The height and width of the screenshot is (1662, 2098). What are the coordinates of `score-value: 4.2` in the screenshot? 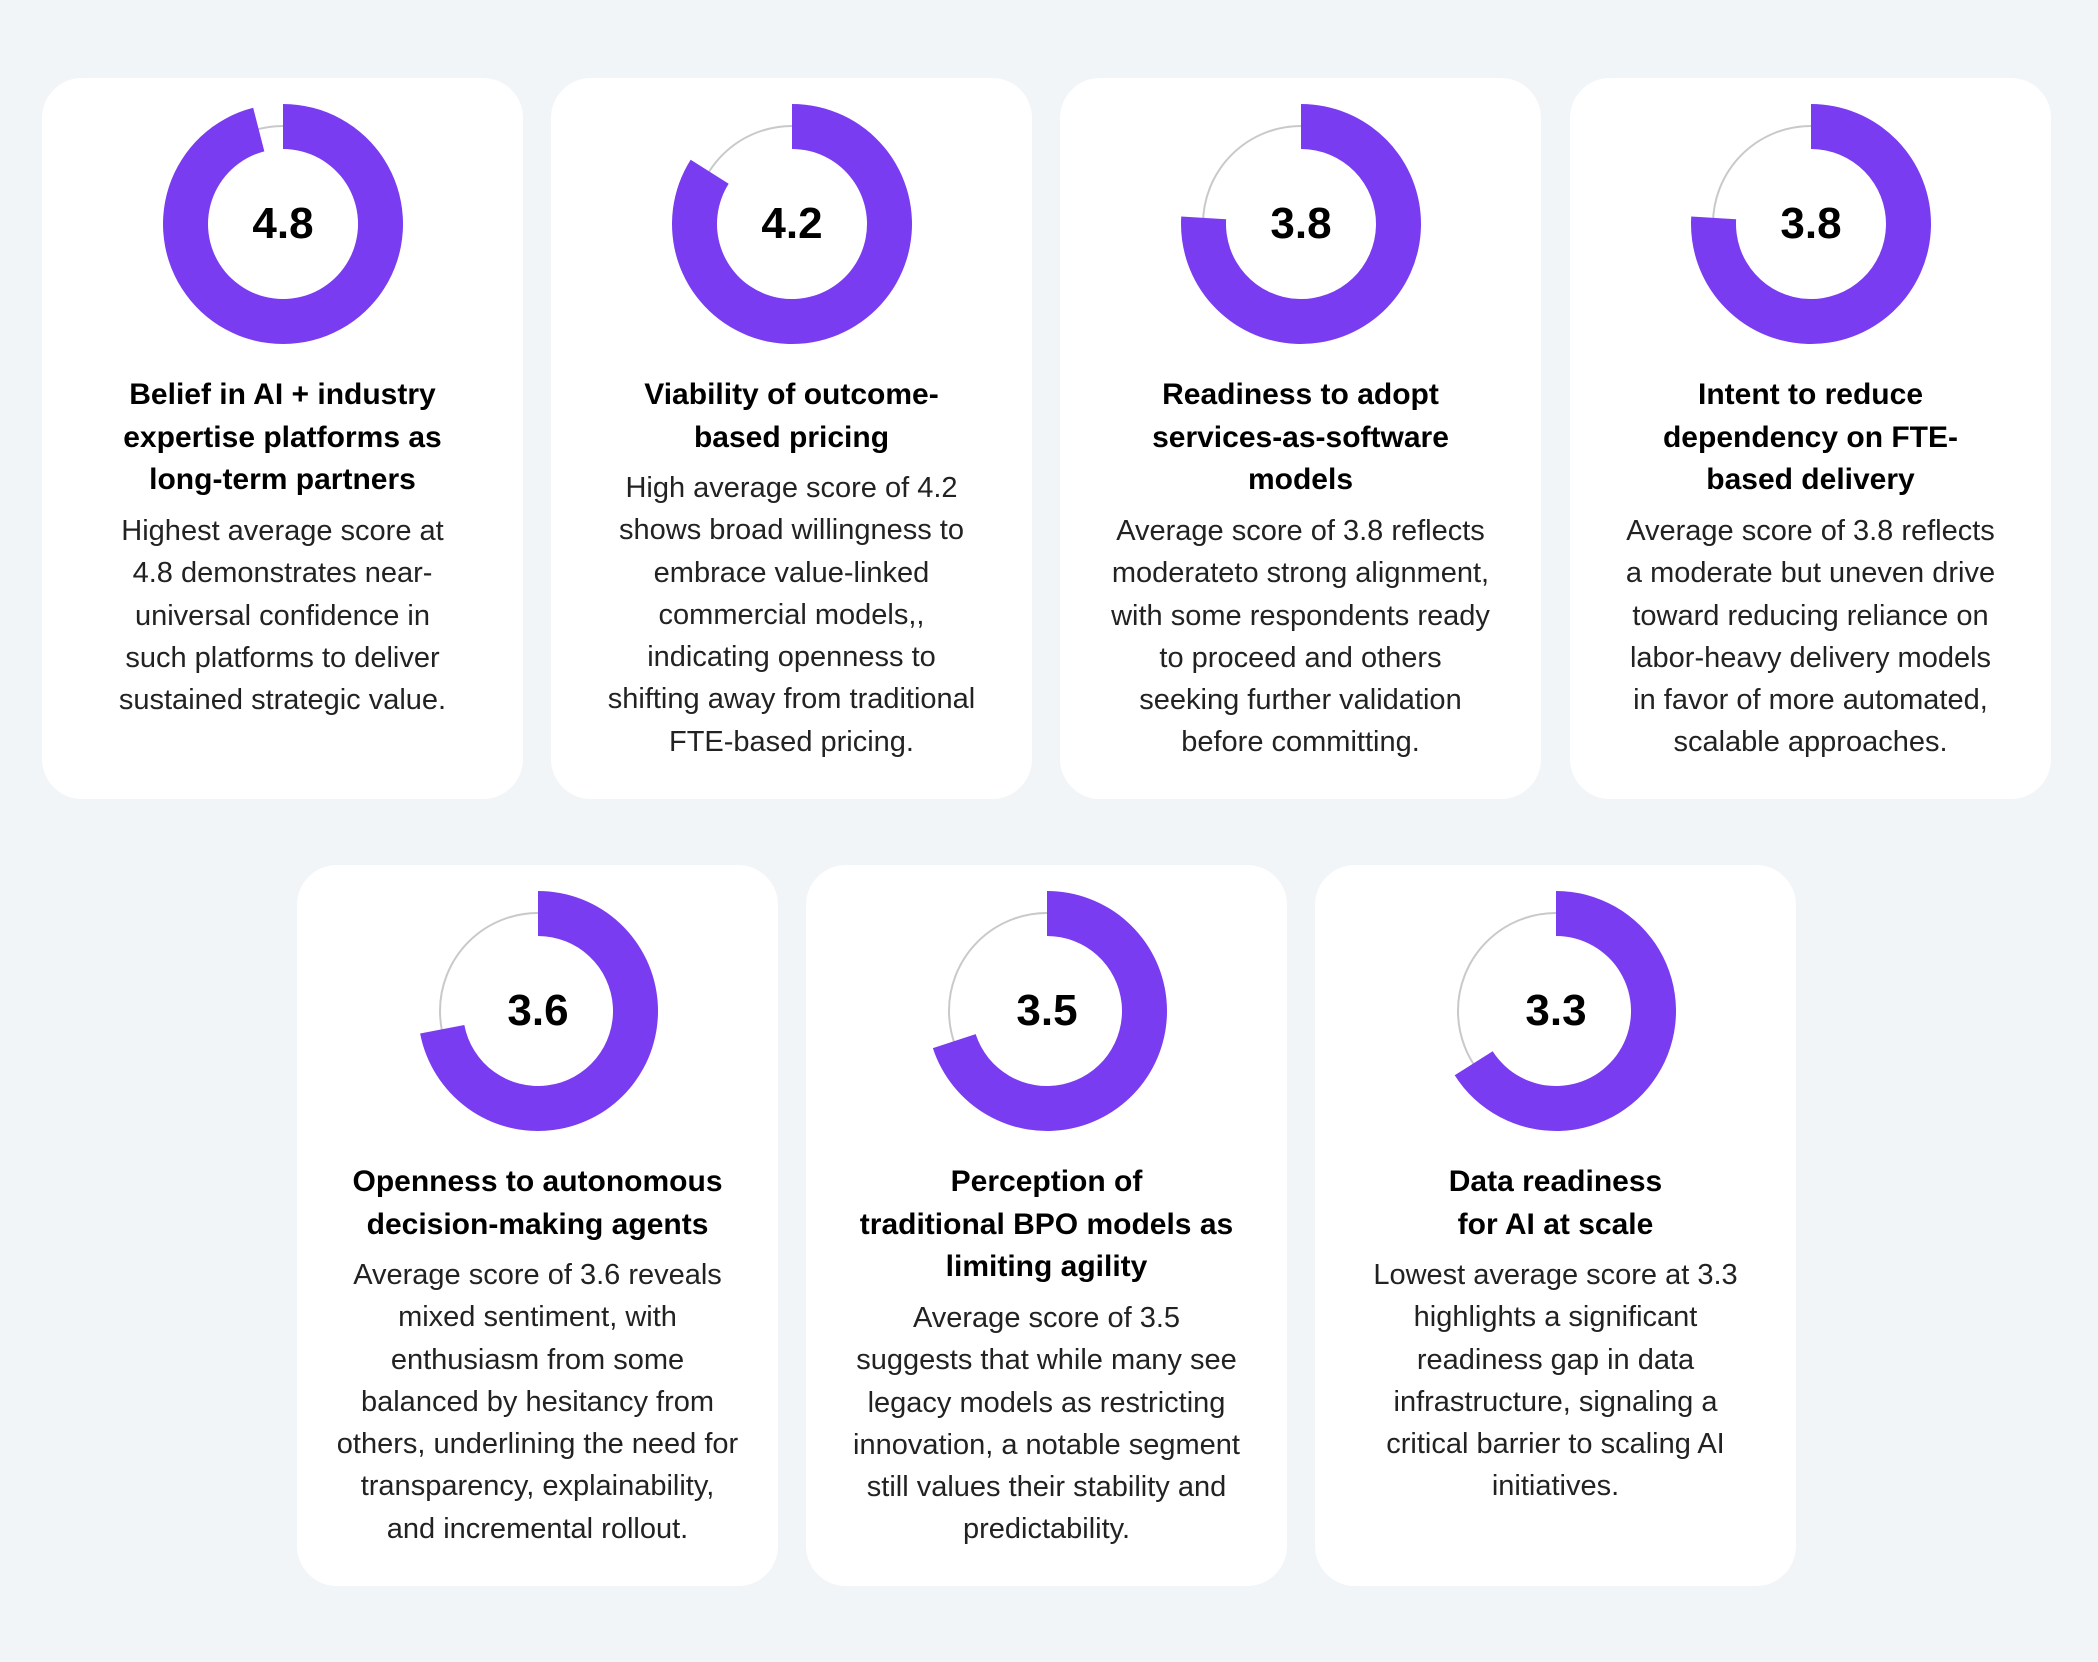 It's located at (792, 223).